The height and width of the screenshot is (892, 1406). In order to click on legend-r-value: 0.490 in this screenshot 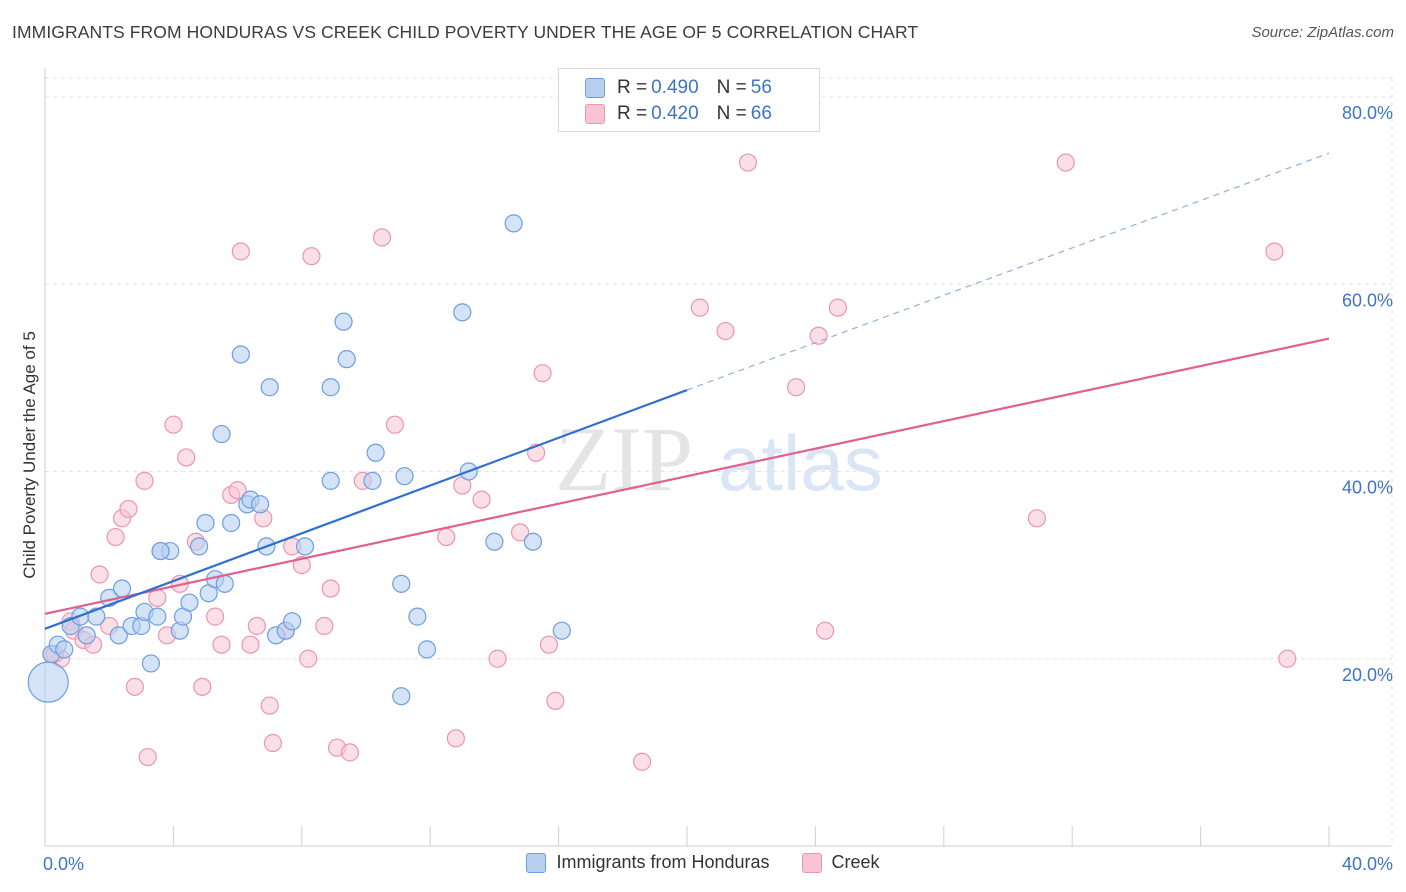, I will do `click(675, 87)`.